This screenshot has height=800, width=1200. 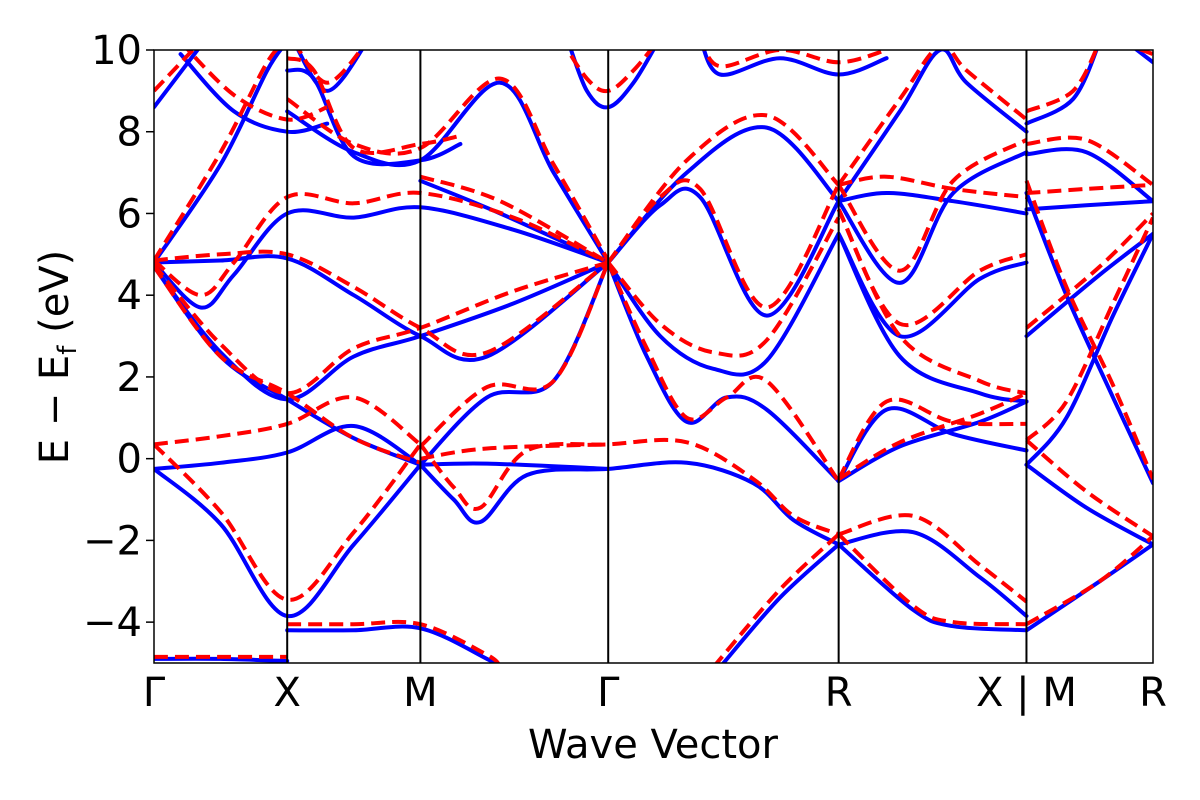 What do you see at coordinates (112, 623) in the screenshot?
I see `y-tick-label-1: −4` at bounding box center [112, 623].